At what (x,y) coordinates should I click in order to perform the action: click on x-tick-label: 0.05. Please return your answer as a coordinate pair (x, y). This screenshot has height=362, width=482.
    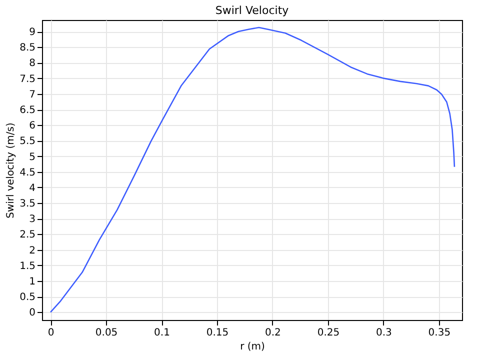
    Looking at the image, I should click on (106, 333).